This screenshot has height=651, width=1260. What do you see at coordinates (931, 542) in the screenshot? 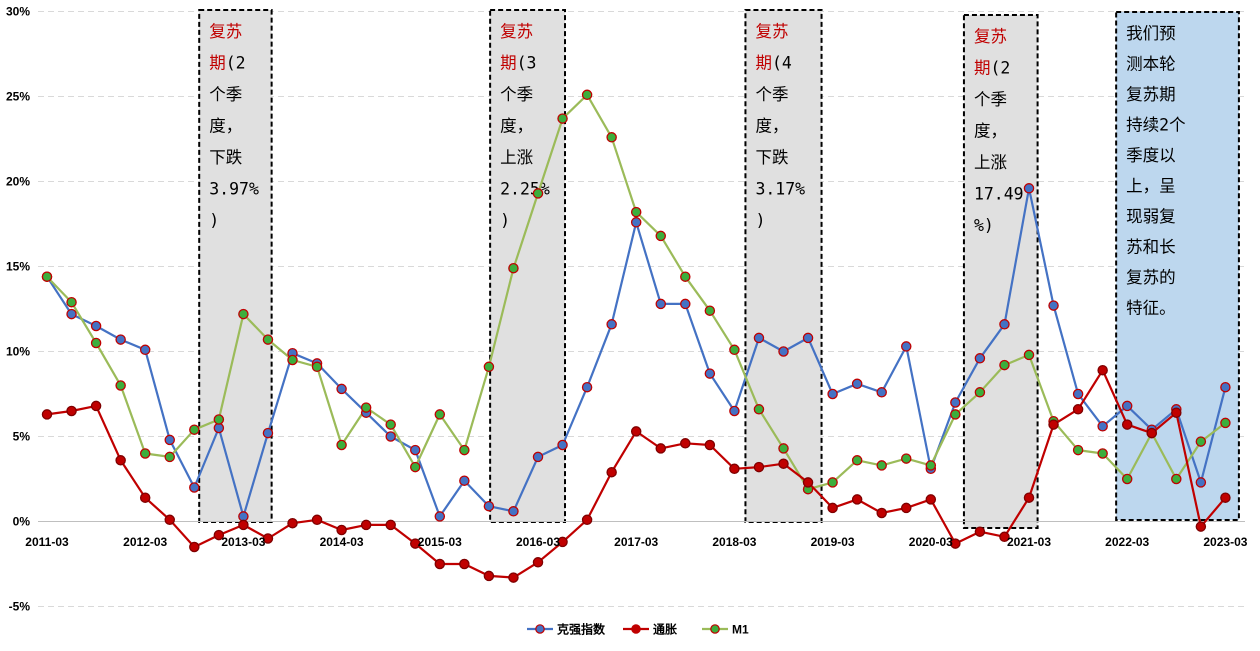
I see `x-tick-label: 2020-03` at bounding box center [931, 542].